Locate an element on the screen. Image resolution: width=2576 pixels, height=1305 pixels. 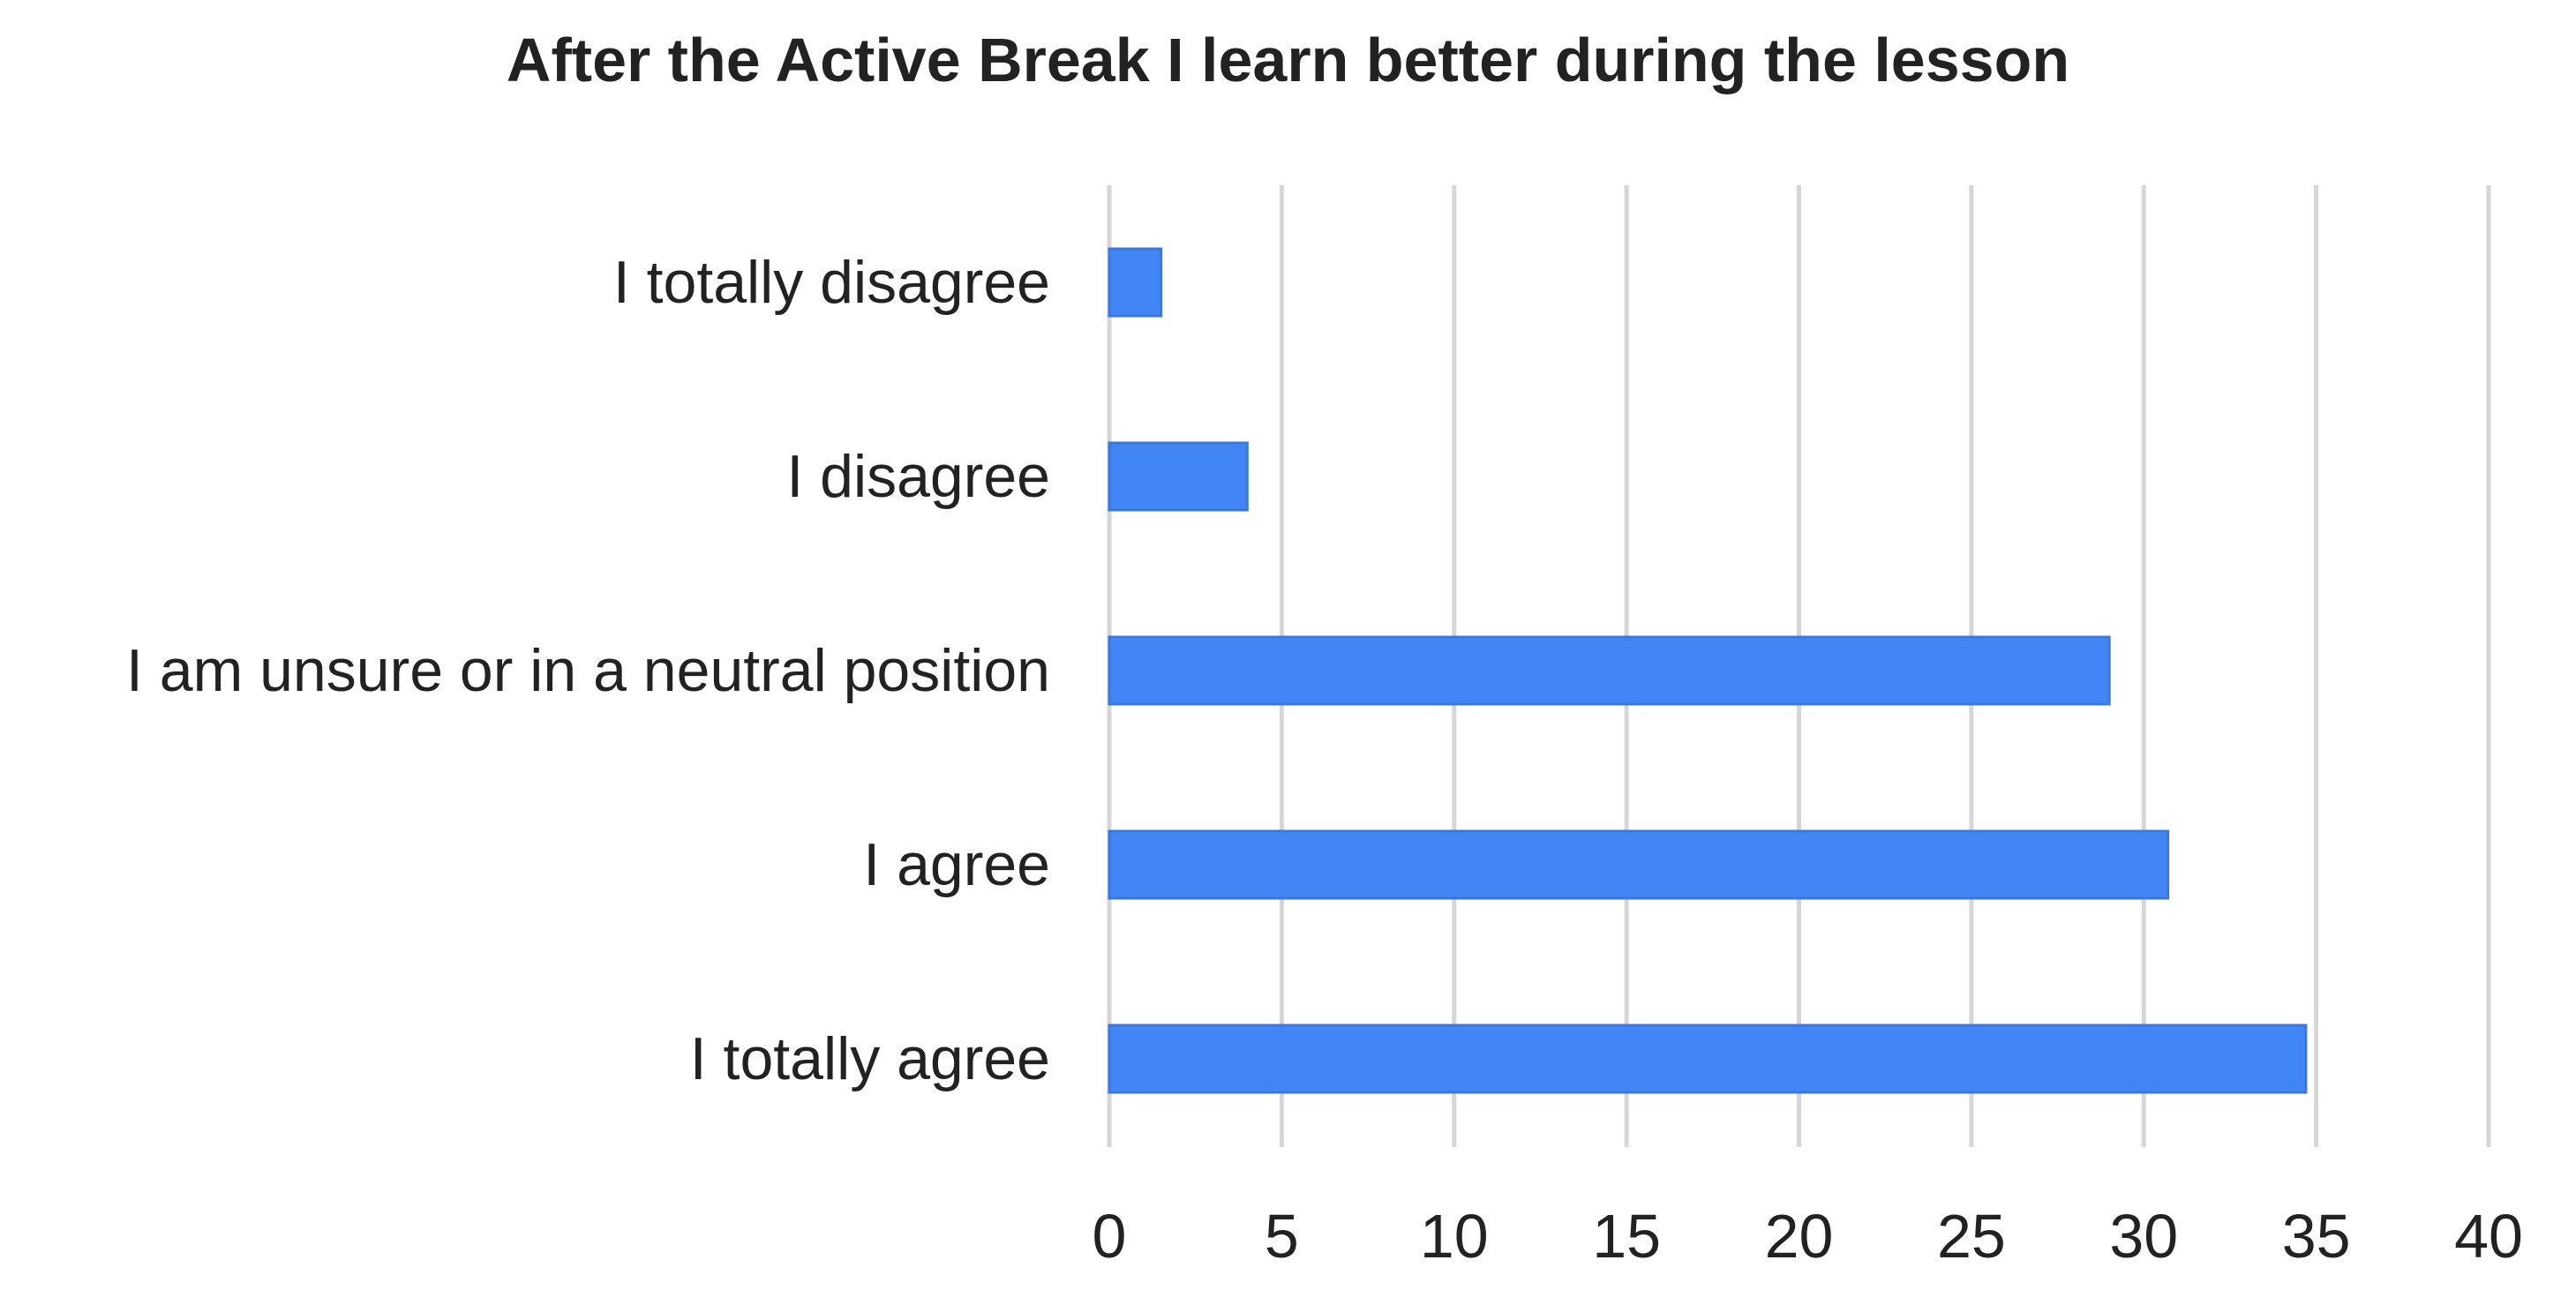
category-label: I disagree is located at coordinates (918, 476).